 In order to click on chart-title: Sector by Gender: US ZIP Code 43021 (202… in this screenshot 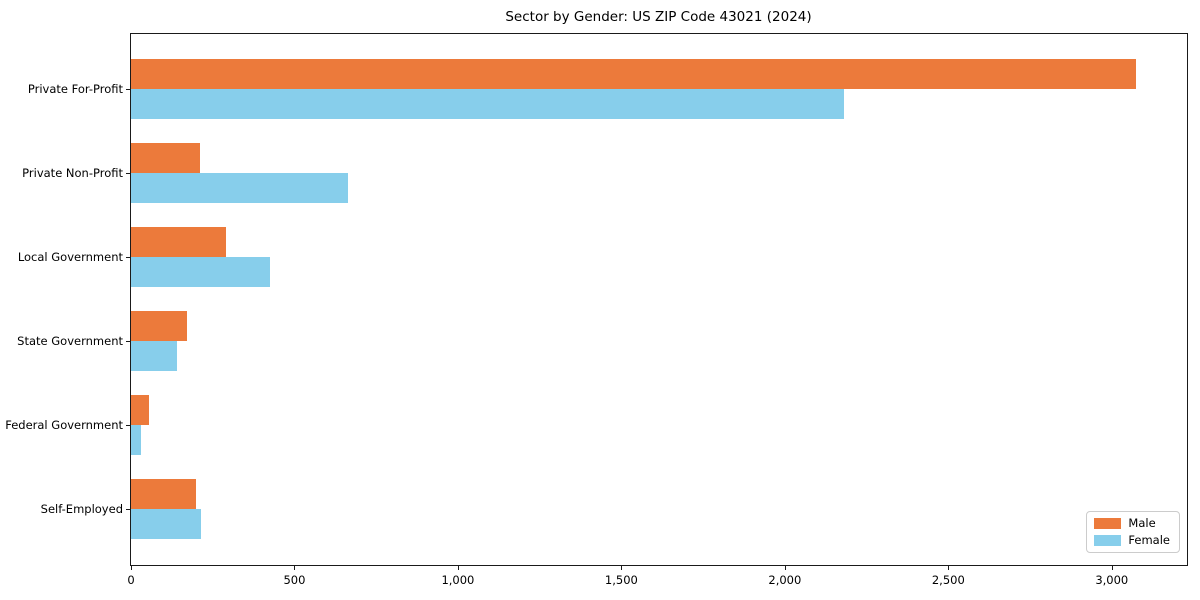, I will do `click(658, 17)`.